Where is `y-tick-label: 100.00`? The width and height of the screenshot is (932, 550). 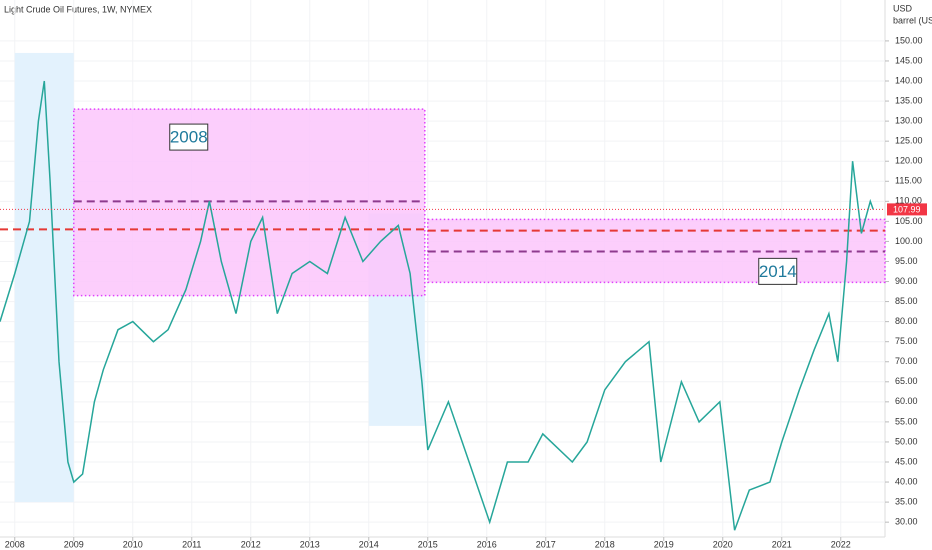 y-tick-label: 100.00 is located at coordinates (909, 241).